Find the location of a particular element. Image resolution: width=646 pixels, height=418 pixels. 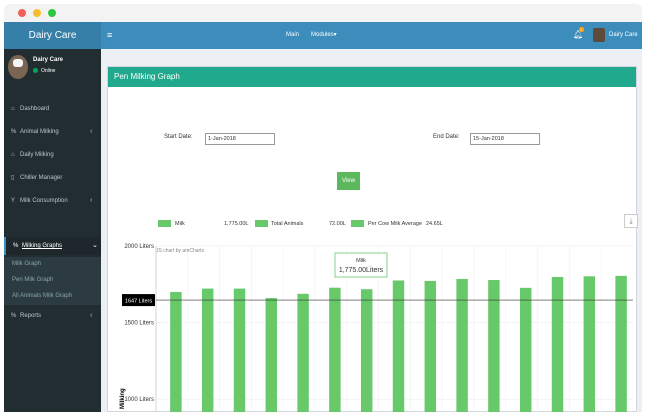

nav-main-link: Main is located at coordinates (293, 35).